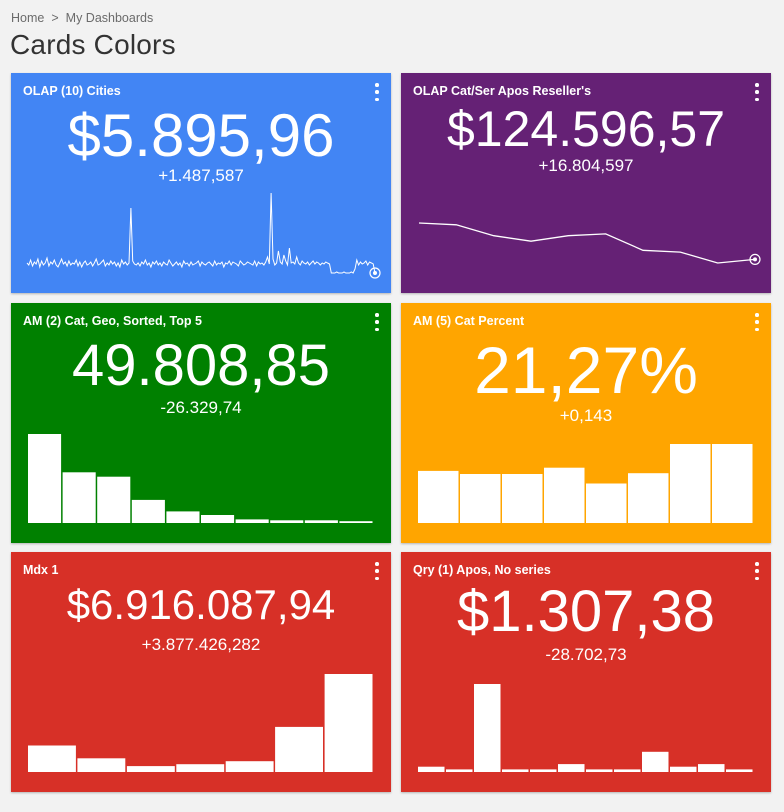  I want to click on card-delta: -26.329,74, so click(201, 407).